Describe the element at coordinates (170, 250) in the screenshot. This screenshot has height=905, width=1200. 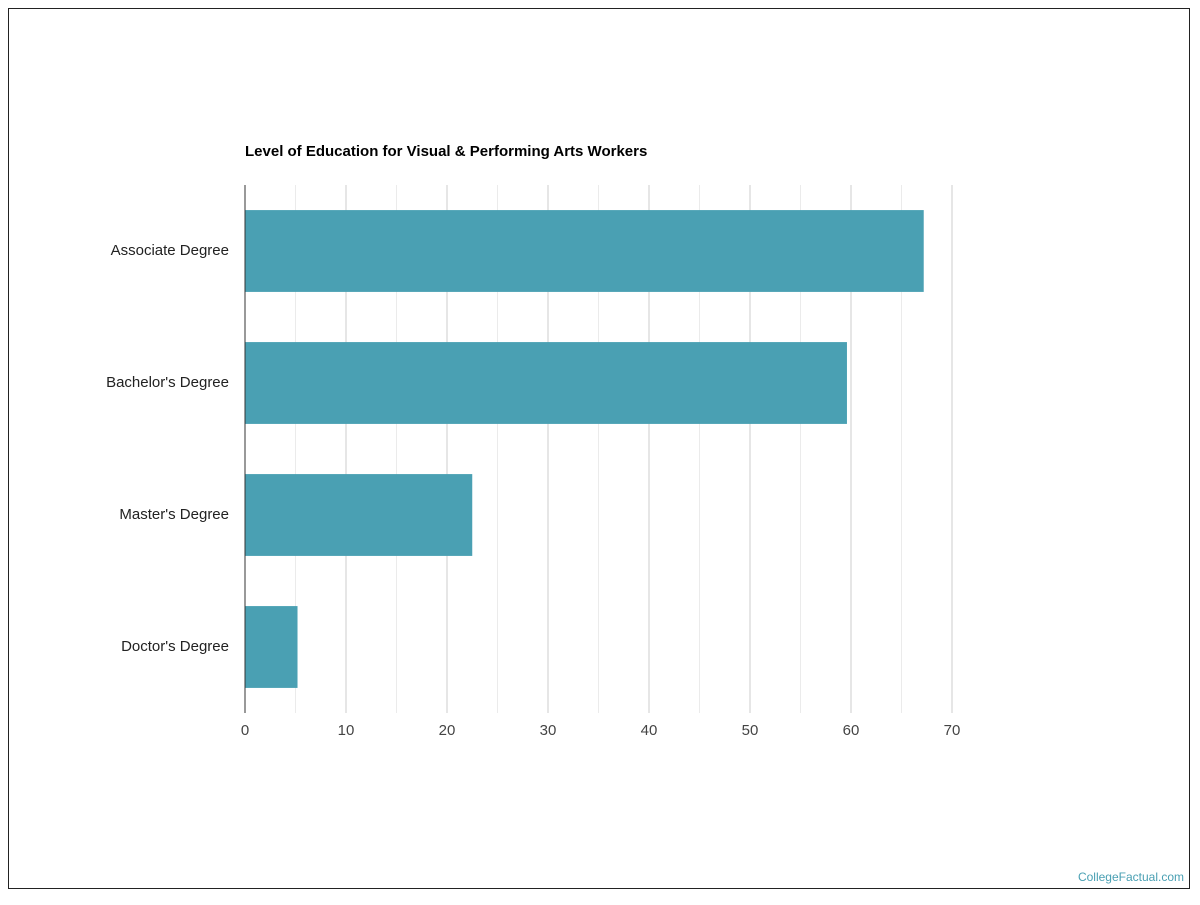
I see `y-tick-label: Associate Degree` at that location.